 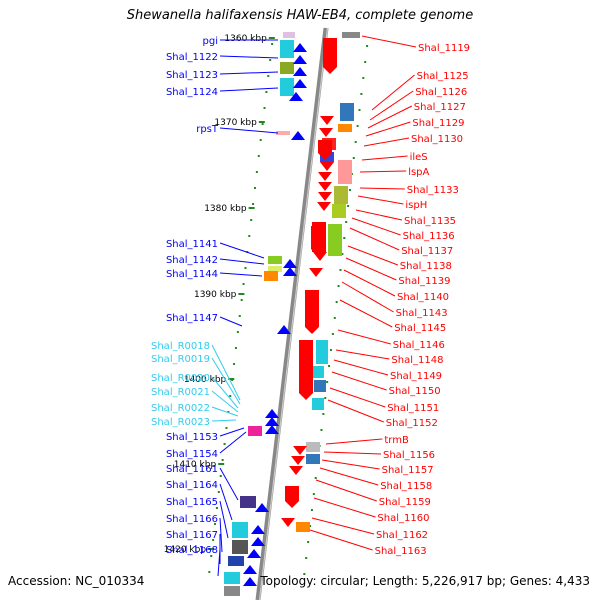 What do you see at coordinates (192, 469) in the screenshot?
I see `left-gene-label: Shal_1161` at bounding box center [192, 469].